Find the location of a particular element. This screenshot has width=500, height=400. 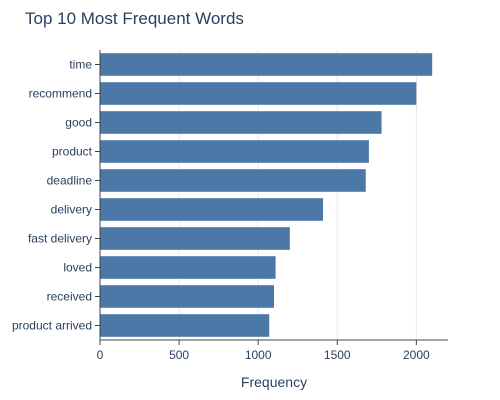

bar-good is located at coordinates (241, 122).